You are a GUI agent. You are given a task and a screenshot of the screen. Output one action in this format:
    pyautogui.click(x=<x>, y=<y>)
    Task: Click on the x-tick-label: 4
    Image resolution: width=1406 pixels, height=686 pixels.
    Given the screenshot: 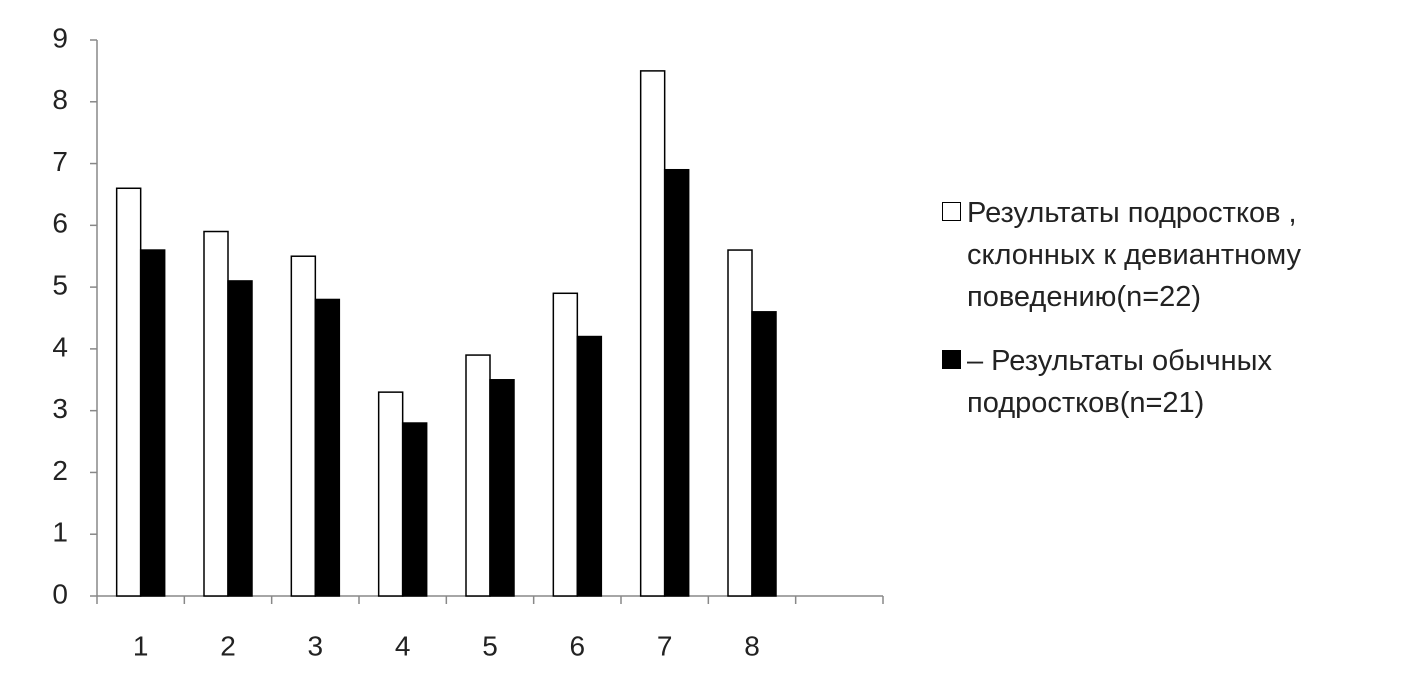 What is the action you would take?
    pyautogui.click(x=403, y=645)
    